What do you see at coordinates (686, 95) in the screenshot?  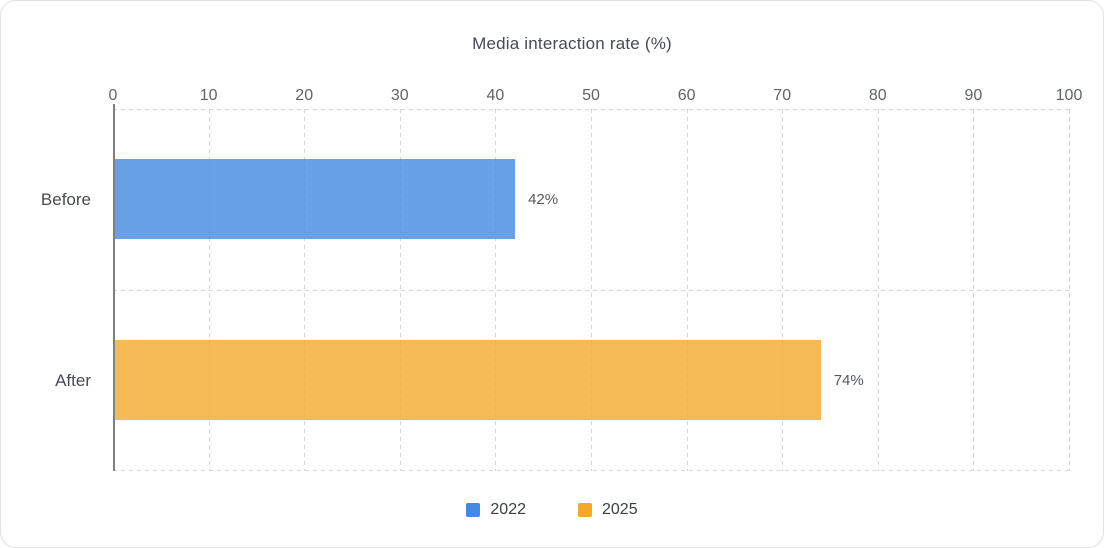 I see `x-tick-label: 60` at bounding box center [686, 95].